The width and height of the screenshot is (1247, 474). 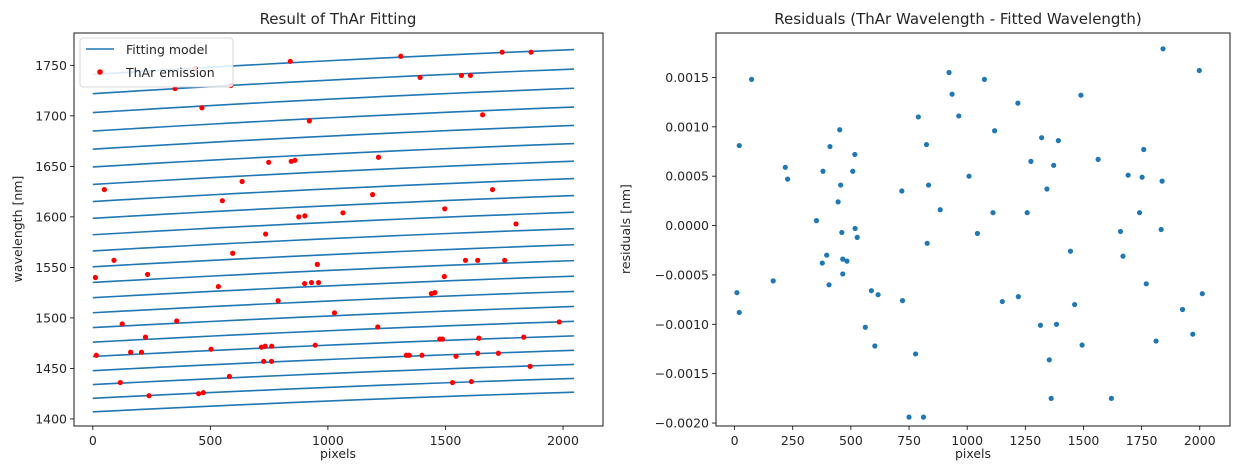 What do you see at coordinates (446, 440) in the screenshot?
I see `x-tick-label: 1500` at bounding box center [446, 440].